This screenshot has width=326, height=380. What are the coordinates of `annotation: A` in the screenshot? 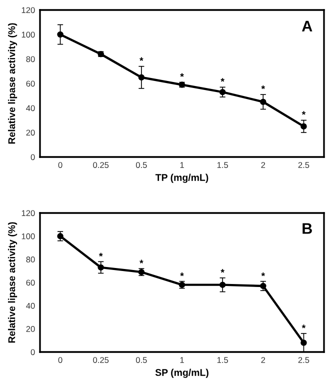 It's located at (307, 26).